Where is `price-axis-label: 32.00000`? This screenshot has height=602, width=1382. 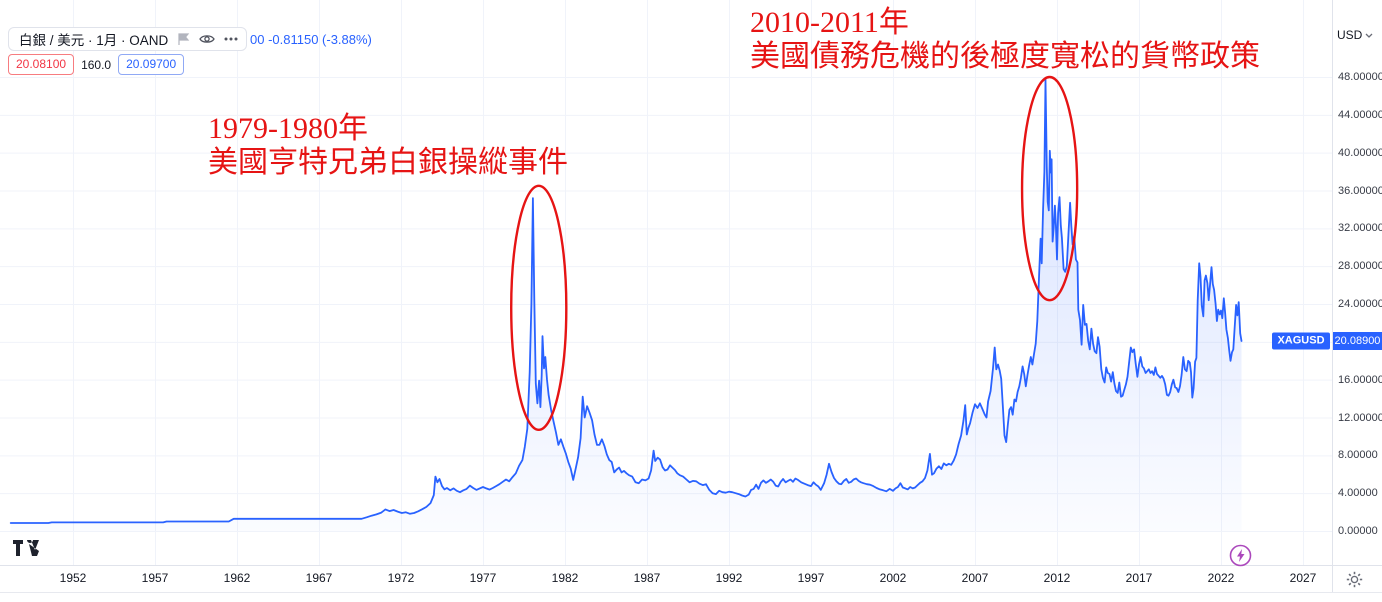 price-axis-label: 32.00000 is located at coordinates (1360, 228).